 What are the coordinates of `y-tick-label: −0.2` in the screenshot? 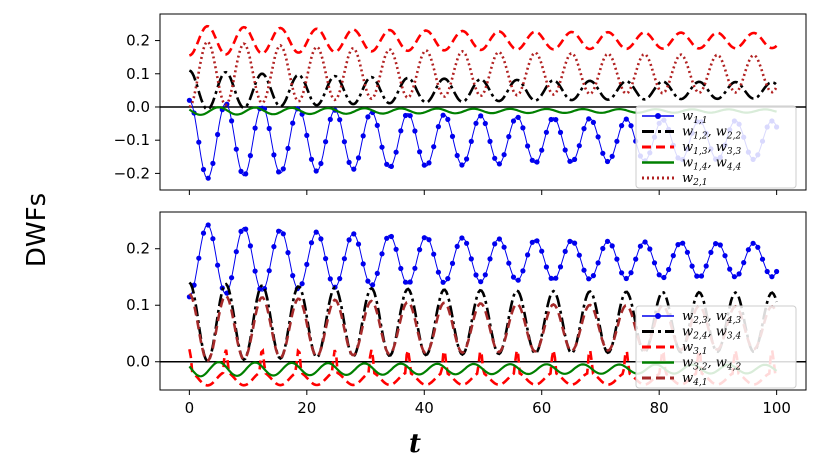 It's located at (132, 173).